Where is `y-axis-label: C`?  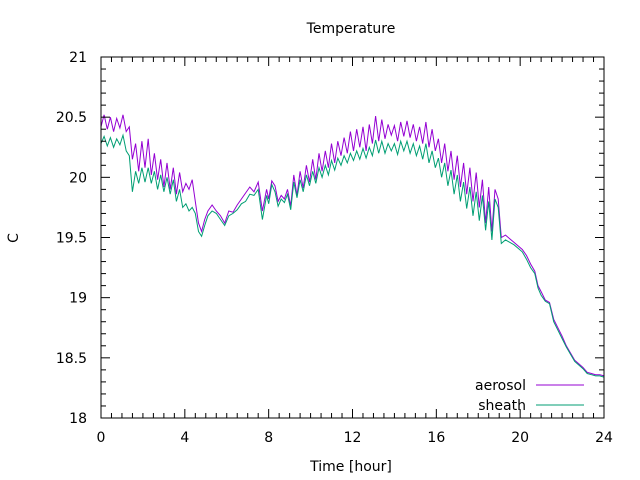
y-axis-label: C is located at coordinates (14, 238).